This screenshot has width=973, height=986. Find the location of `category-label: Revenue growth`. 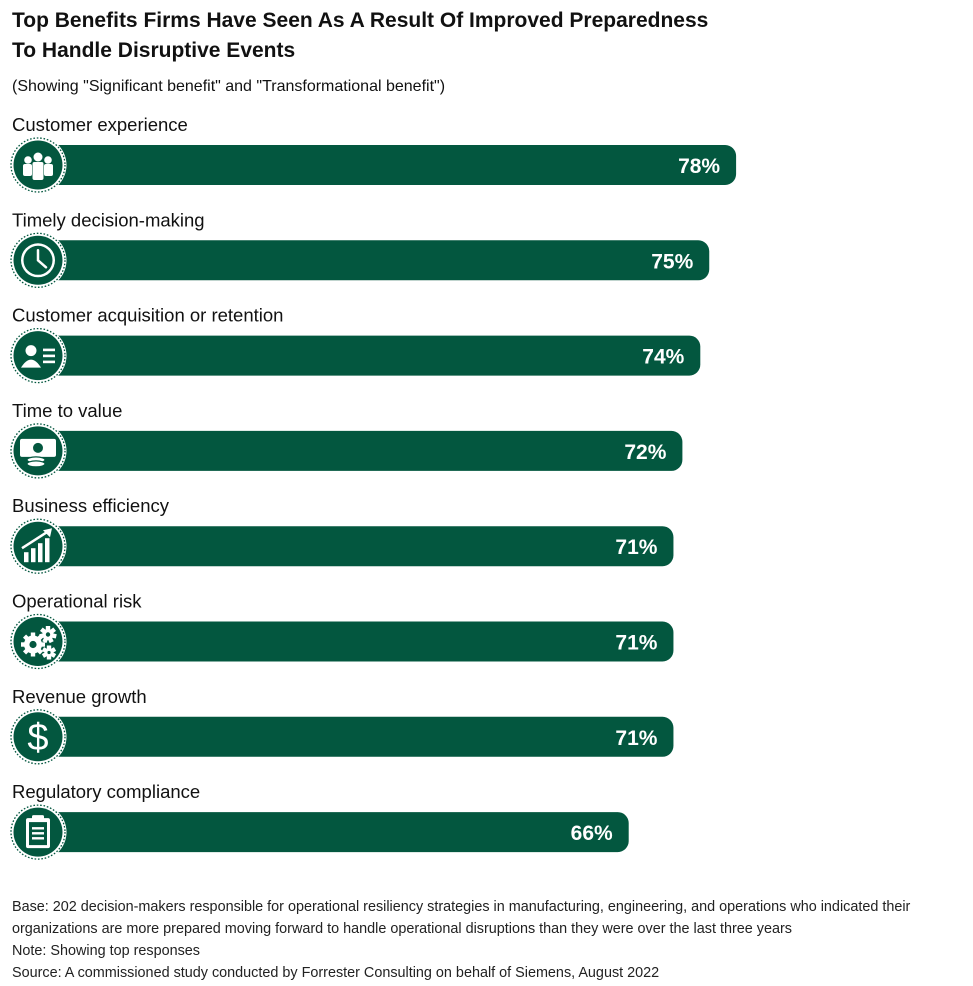

category-label: Revenue growth is located at coordinates (79, 696).